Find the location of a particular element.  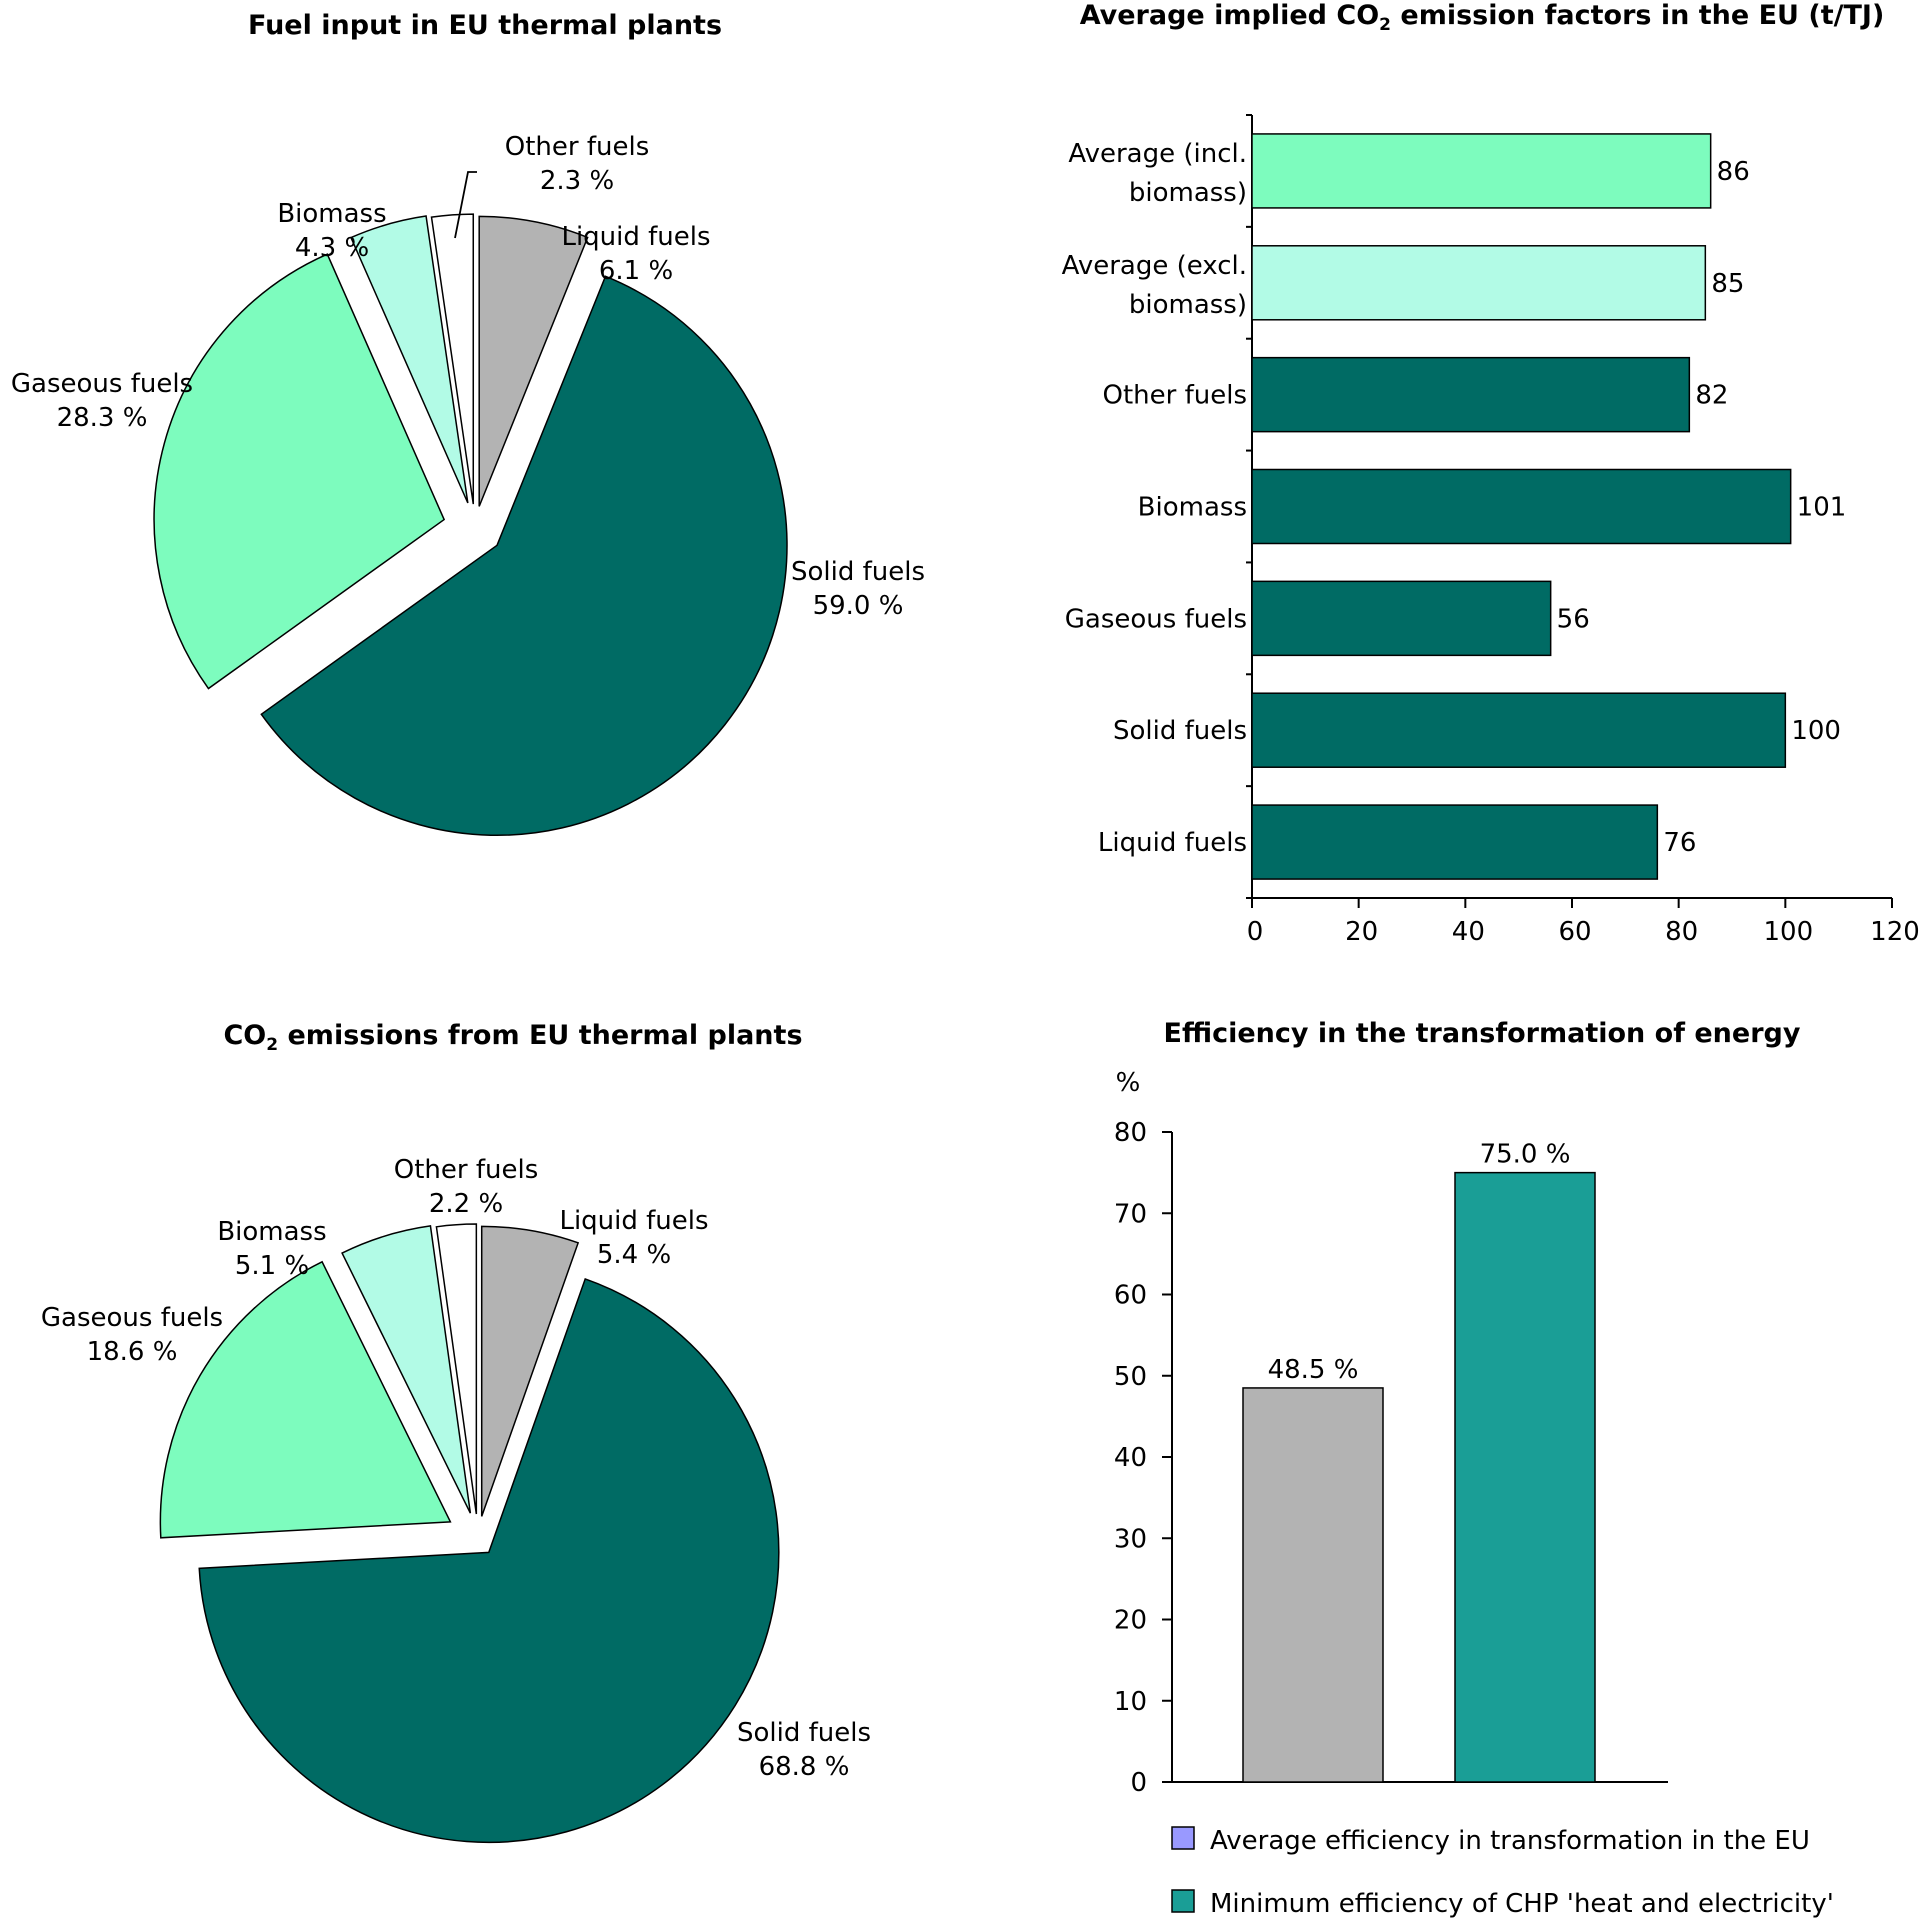

x-tick-label: 40 is located at coordinates (1468, 932).